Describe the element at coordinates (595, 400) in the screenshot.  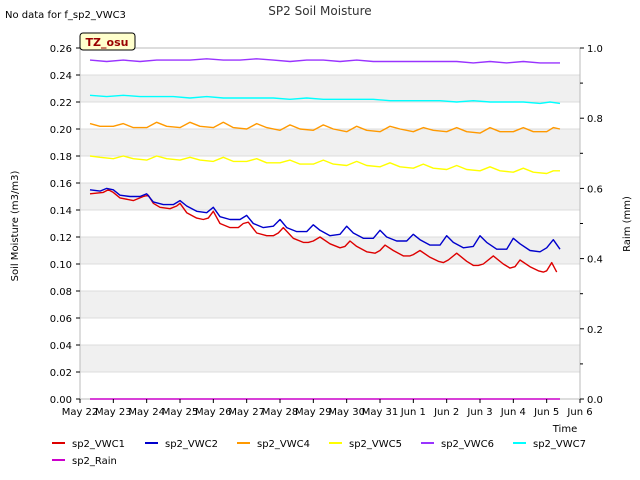
I see `y2-tick-label: 0.0` at that location.